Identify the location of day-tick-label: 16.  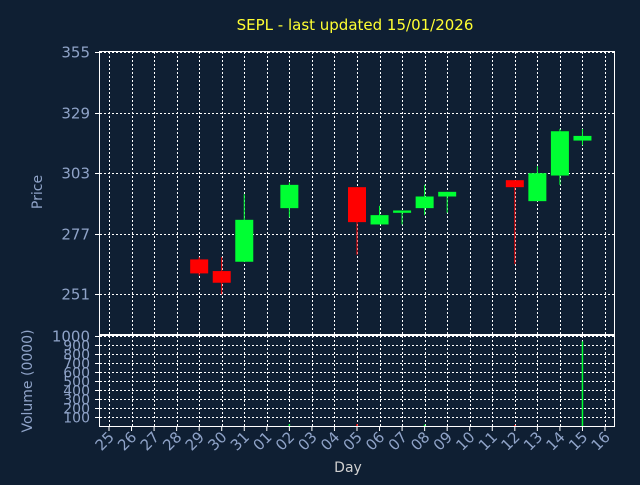
(601, 441).